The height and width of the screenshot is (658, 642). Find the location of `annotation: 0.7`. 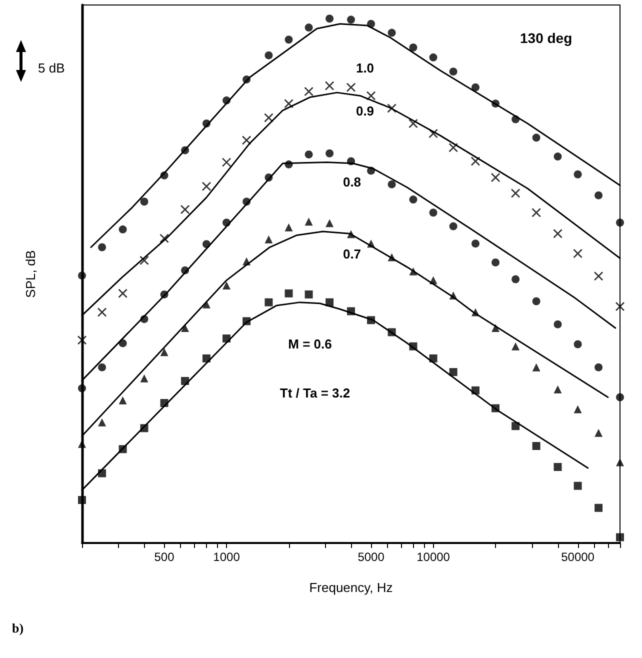

annotation: 0.7 is located at coordinates (352, 254).